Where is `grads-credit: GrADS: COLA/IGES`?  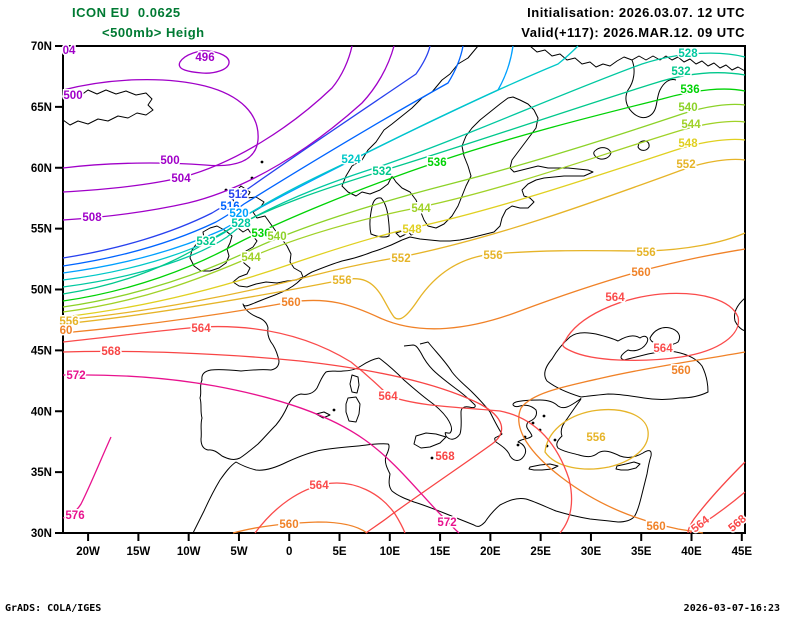 grads-credit: GrADS: COLA/IGES is located at coordinates (53, 608).